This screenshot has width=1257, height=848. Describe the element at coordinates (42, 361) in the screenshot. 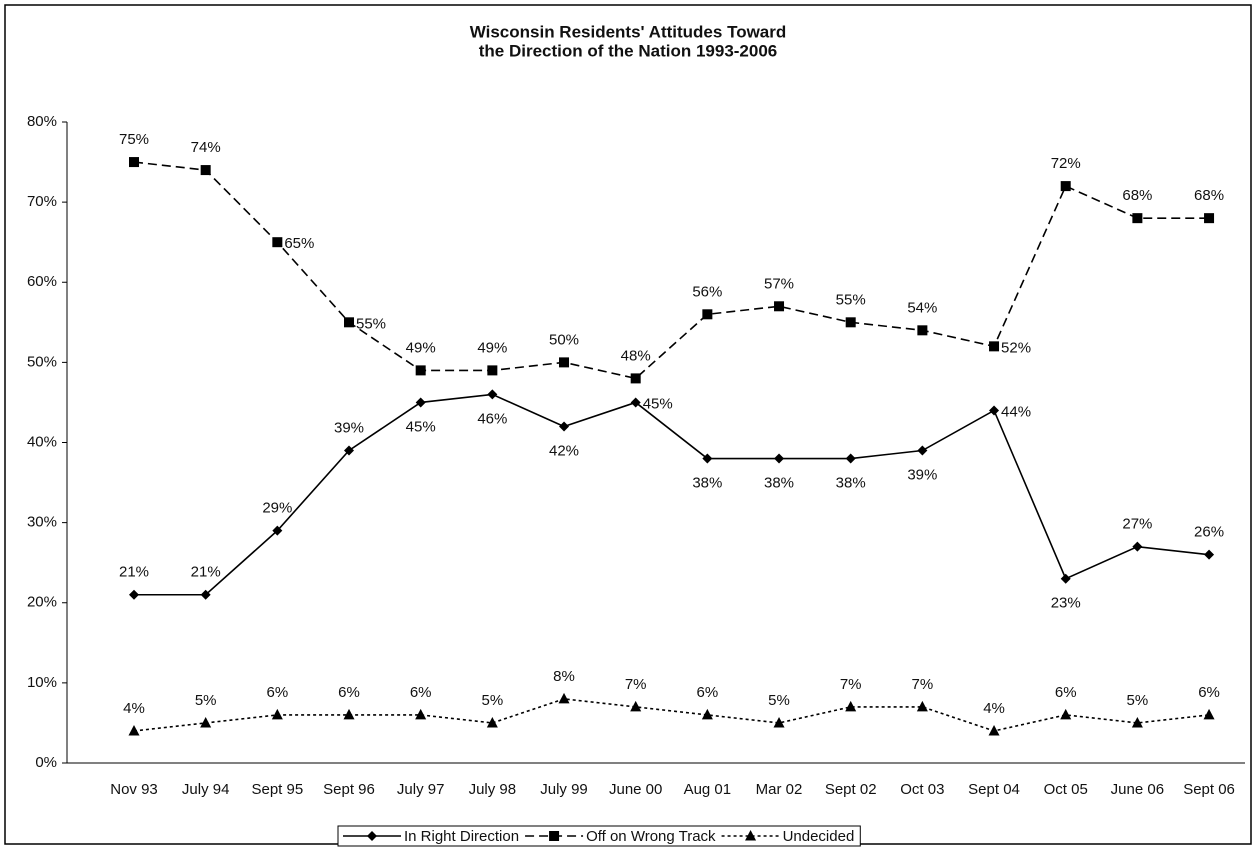

I see `y-tick-label: 50%` at that location.